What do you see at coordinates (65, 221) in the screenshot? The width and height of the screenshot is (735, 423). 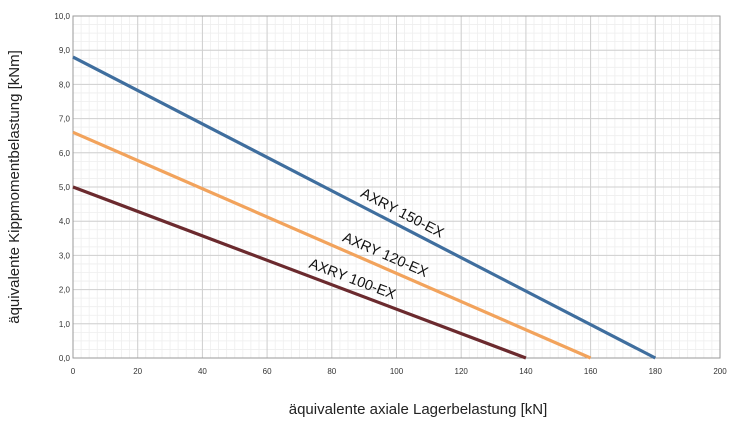 I see `y-tick-label: 4,0` at bounding box center [65, 221].